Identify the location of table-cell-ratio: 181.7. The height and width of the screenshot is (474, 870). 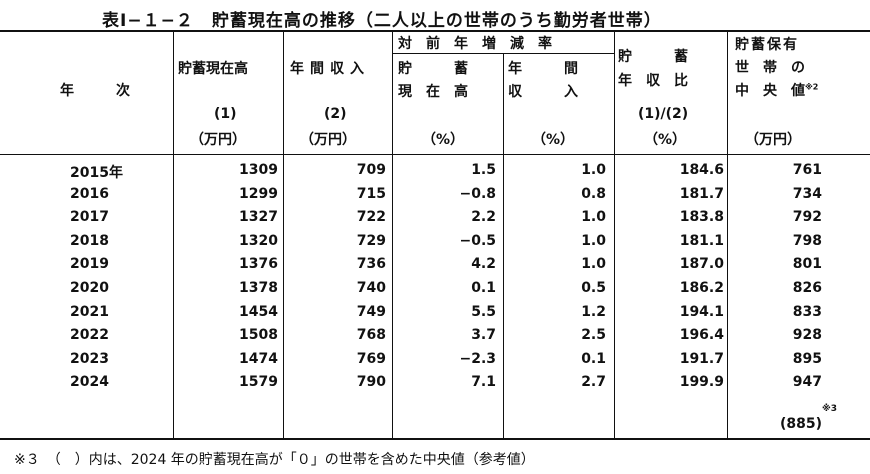
(701, 193).